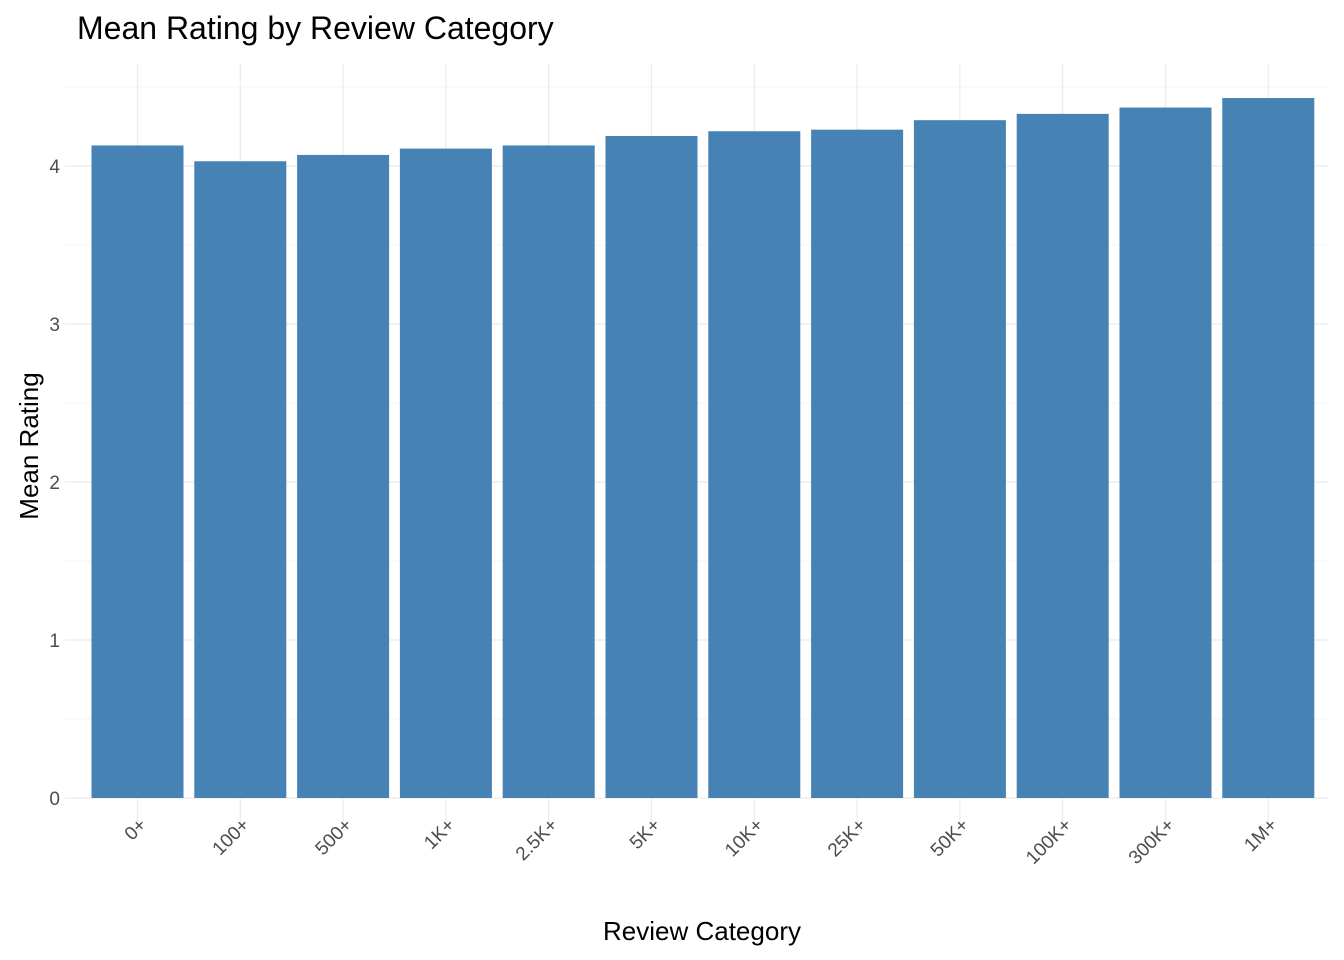 Image resolution: width=1344 pixels, height=960 pixels. I want to click on y-tick-label: 3, so click(54, 325).